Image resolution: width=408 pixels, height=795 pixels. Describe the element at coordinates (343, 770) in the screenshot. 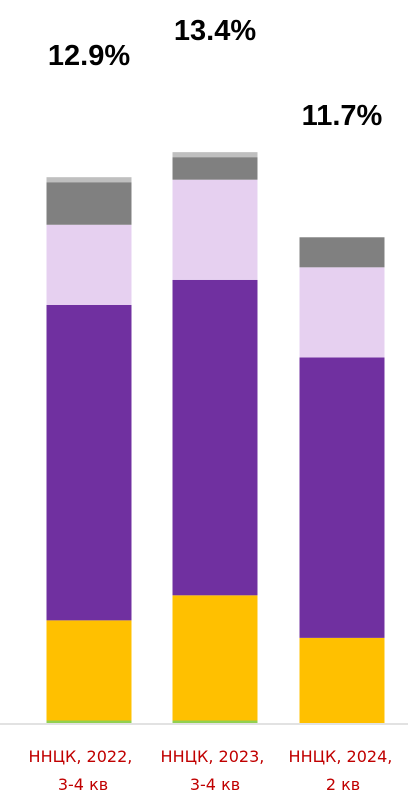

I see `category-label-2024: ННЦК, 2024, 2 кв` at that location.